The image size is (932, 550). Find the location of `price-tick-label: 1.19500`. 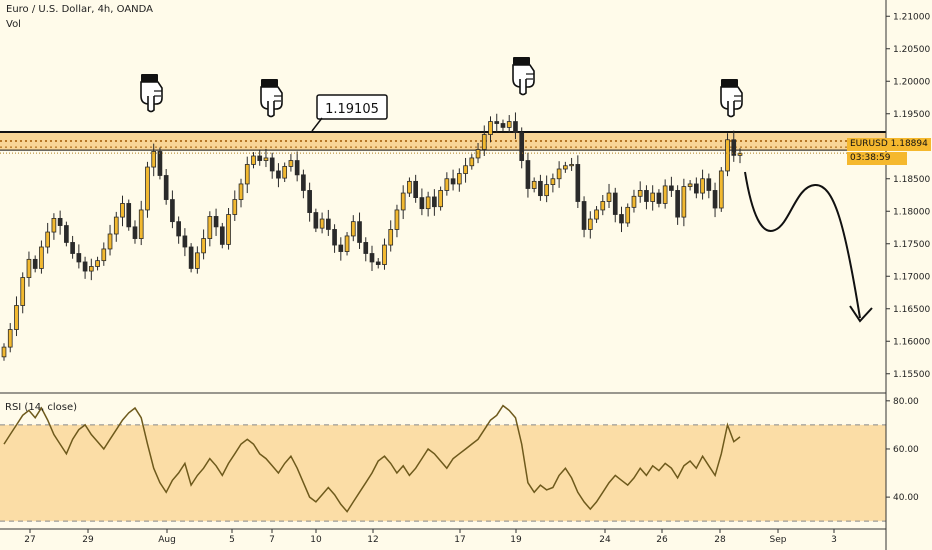

price-tick-label: 1.19500 is located at coordinates (911, 115).